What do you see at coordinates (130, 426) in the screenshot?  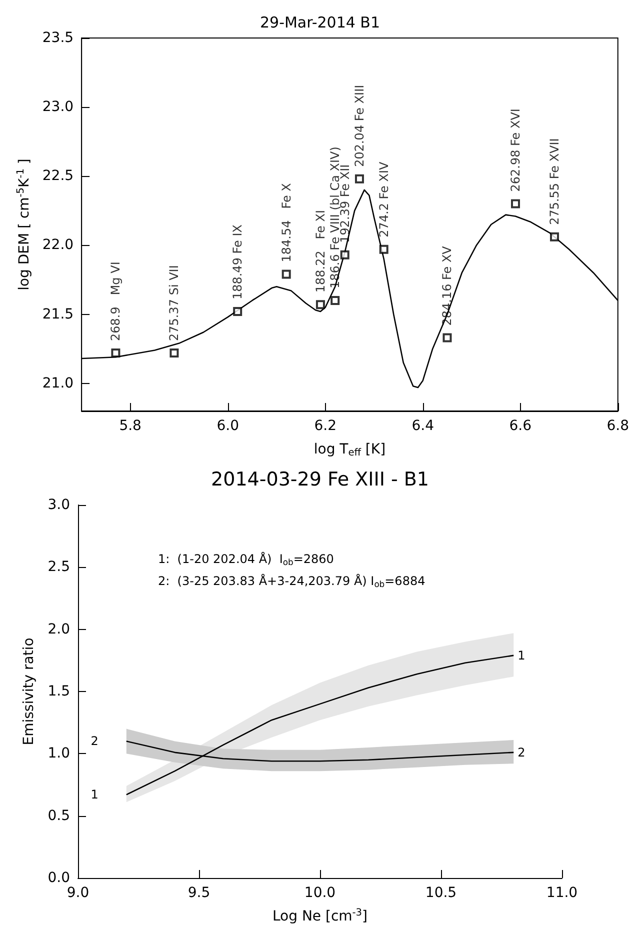 I see `x-tick-label: 5.8` at bounding box center [130, 426].